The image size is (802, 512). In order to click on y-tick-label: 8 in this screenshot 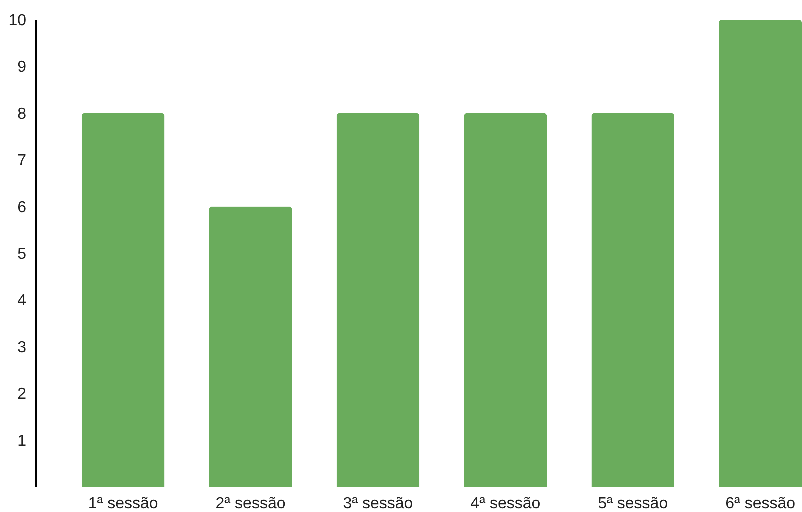, I will do `click(22, 114)`.